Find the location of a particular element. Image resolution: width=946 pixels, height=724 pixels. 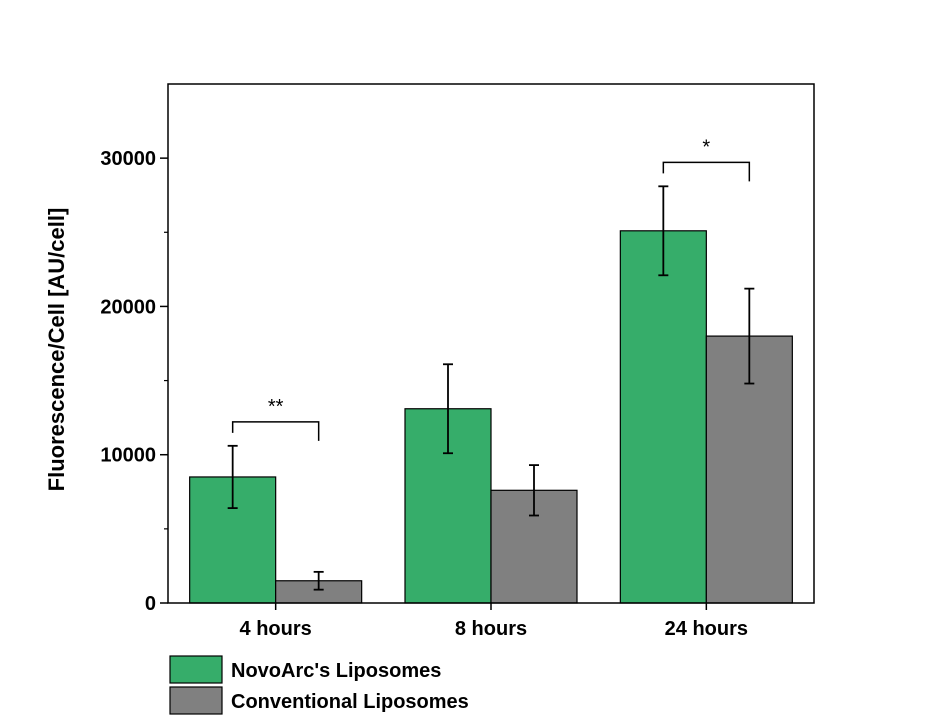

y-tick-label: 30000 is located at coordinates (128, 159).